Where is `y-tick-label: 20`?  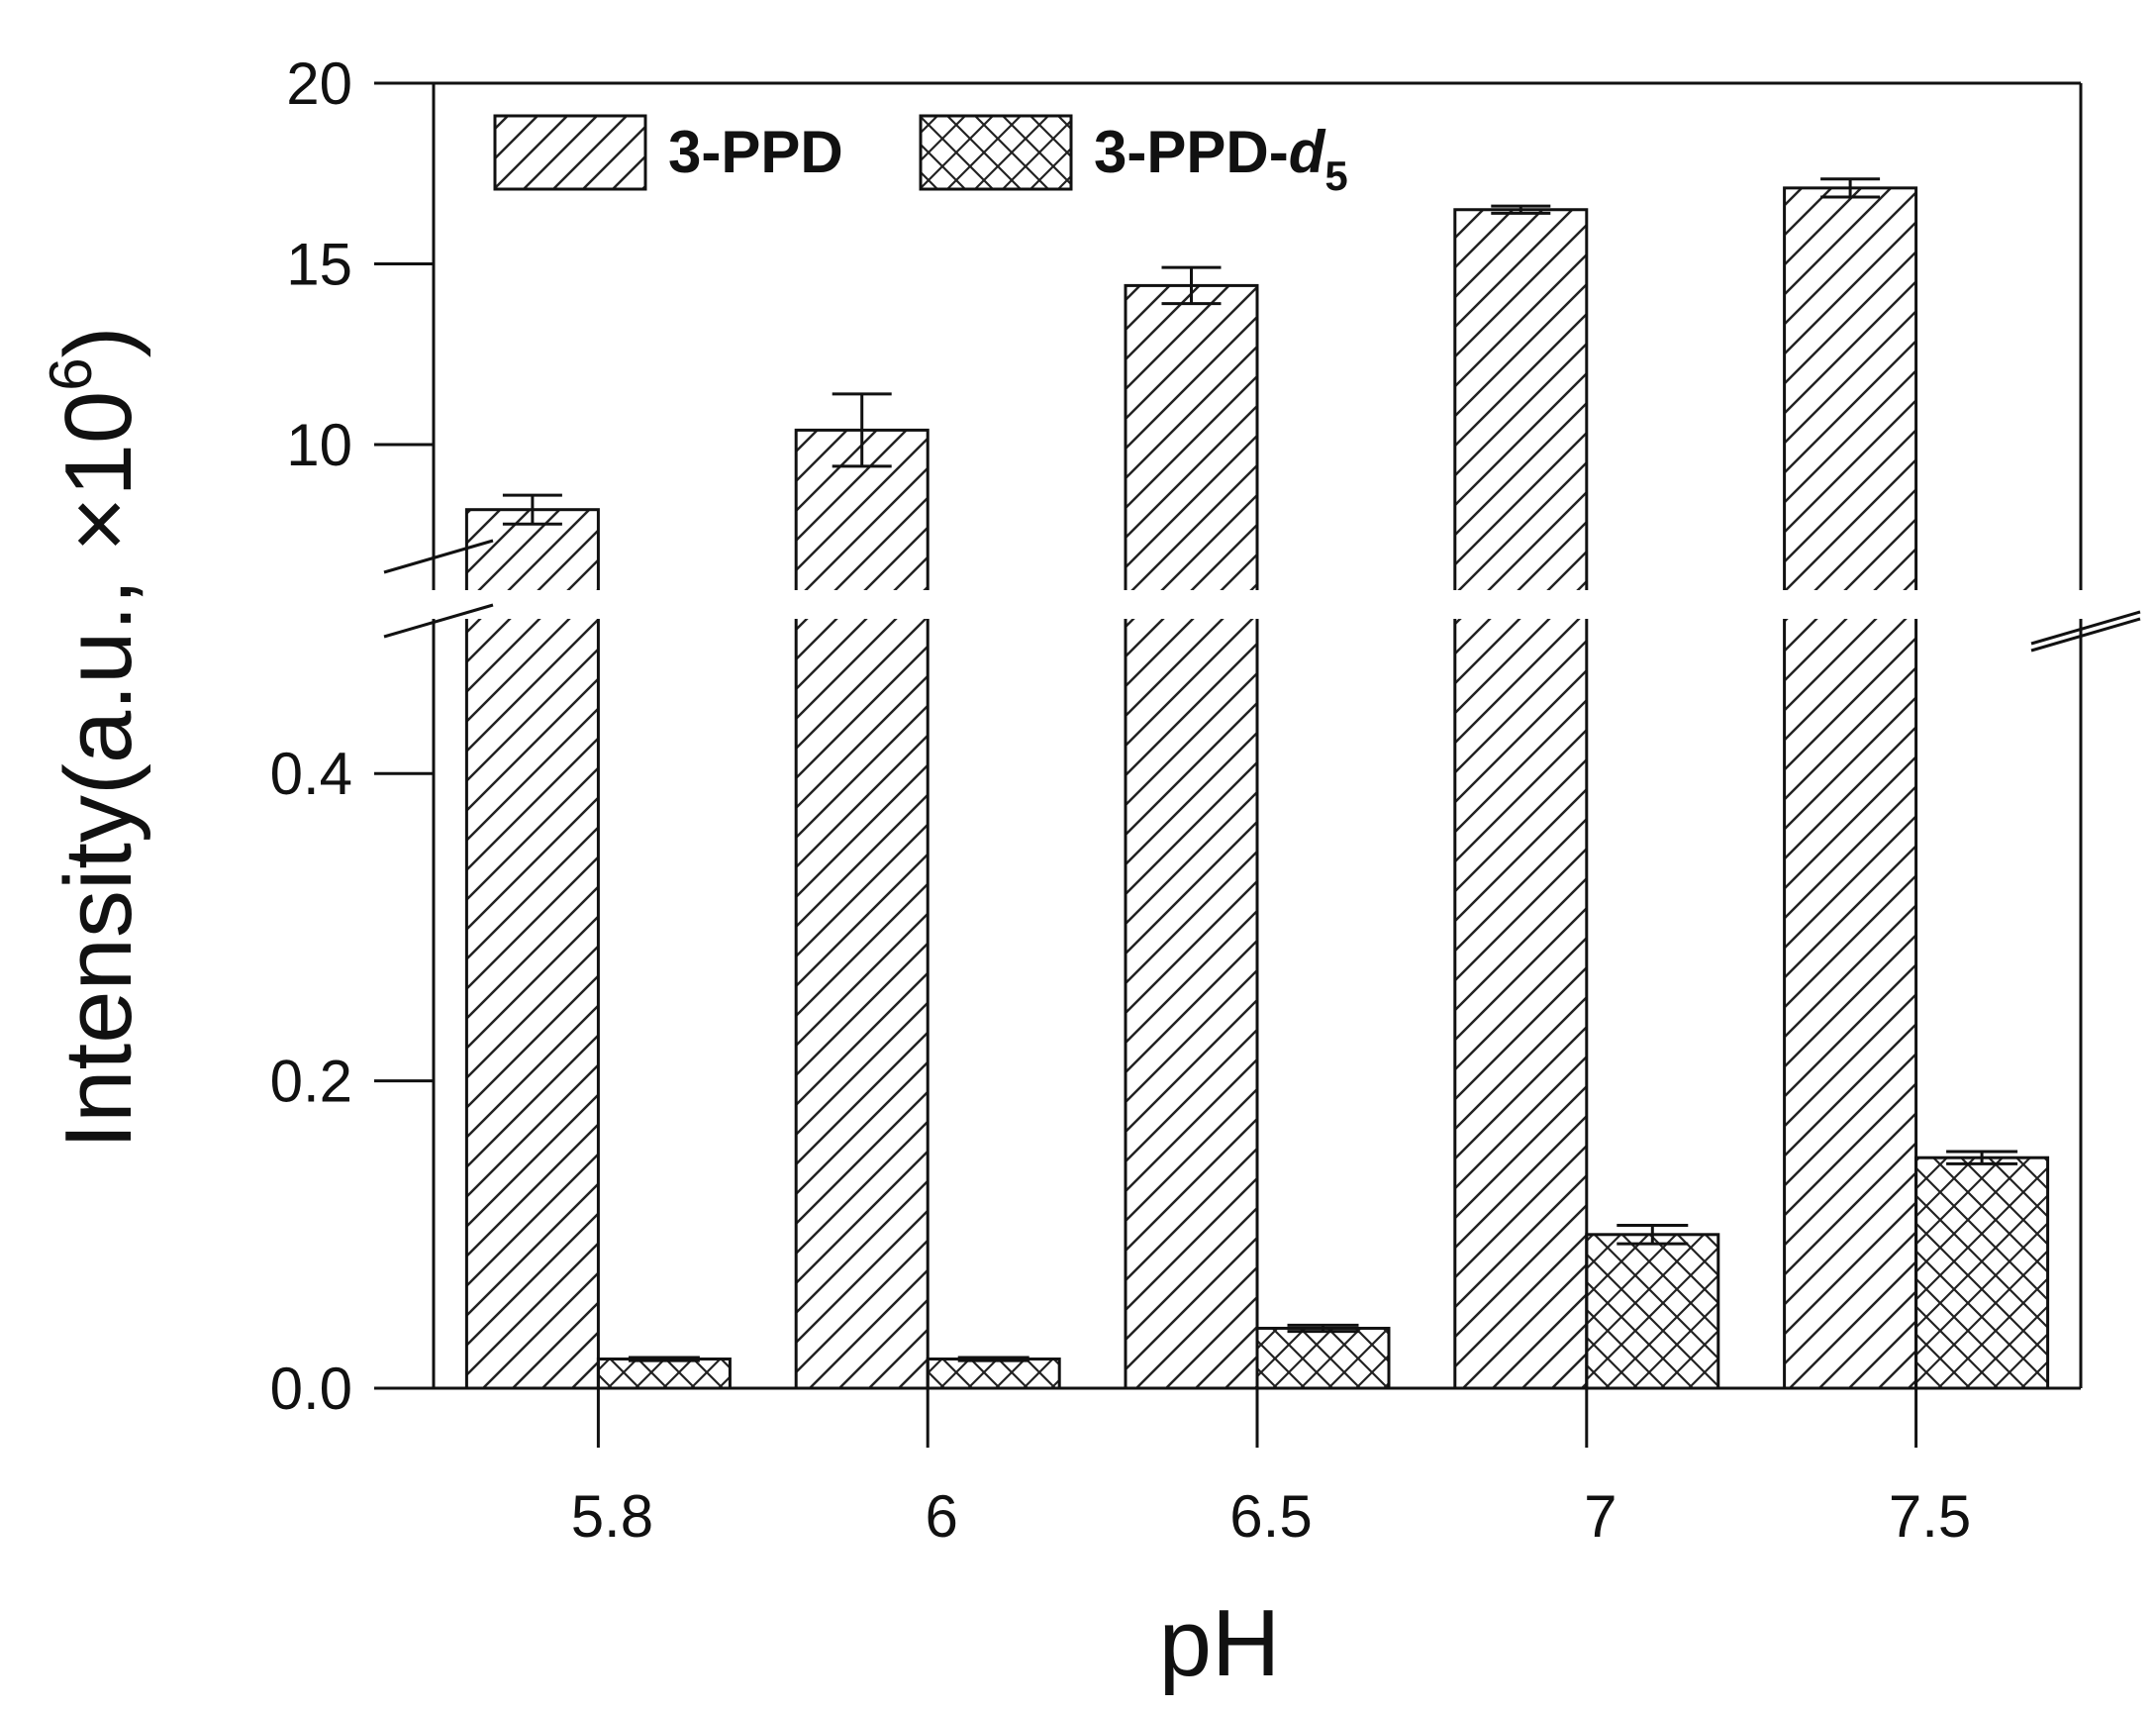 y-tick-label: 20 is located at coordinates (319, 84).